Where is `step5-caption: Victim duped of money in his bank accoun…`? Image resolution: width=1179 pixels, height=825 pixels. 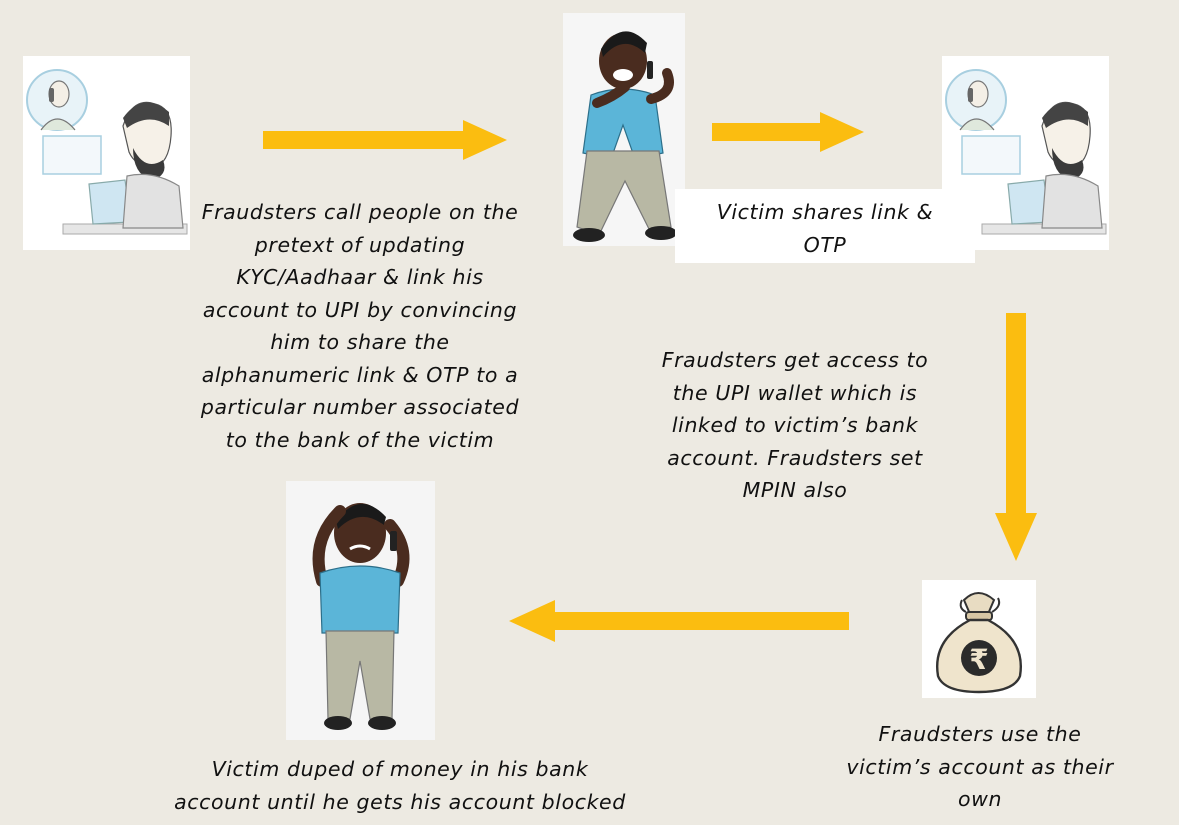 step5-caption: Victim duped of money in his bank accoun… is located at coordinates (400, 785).